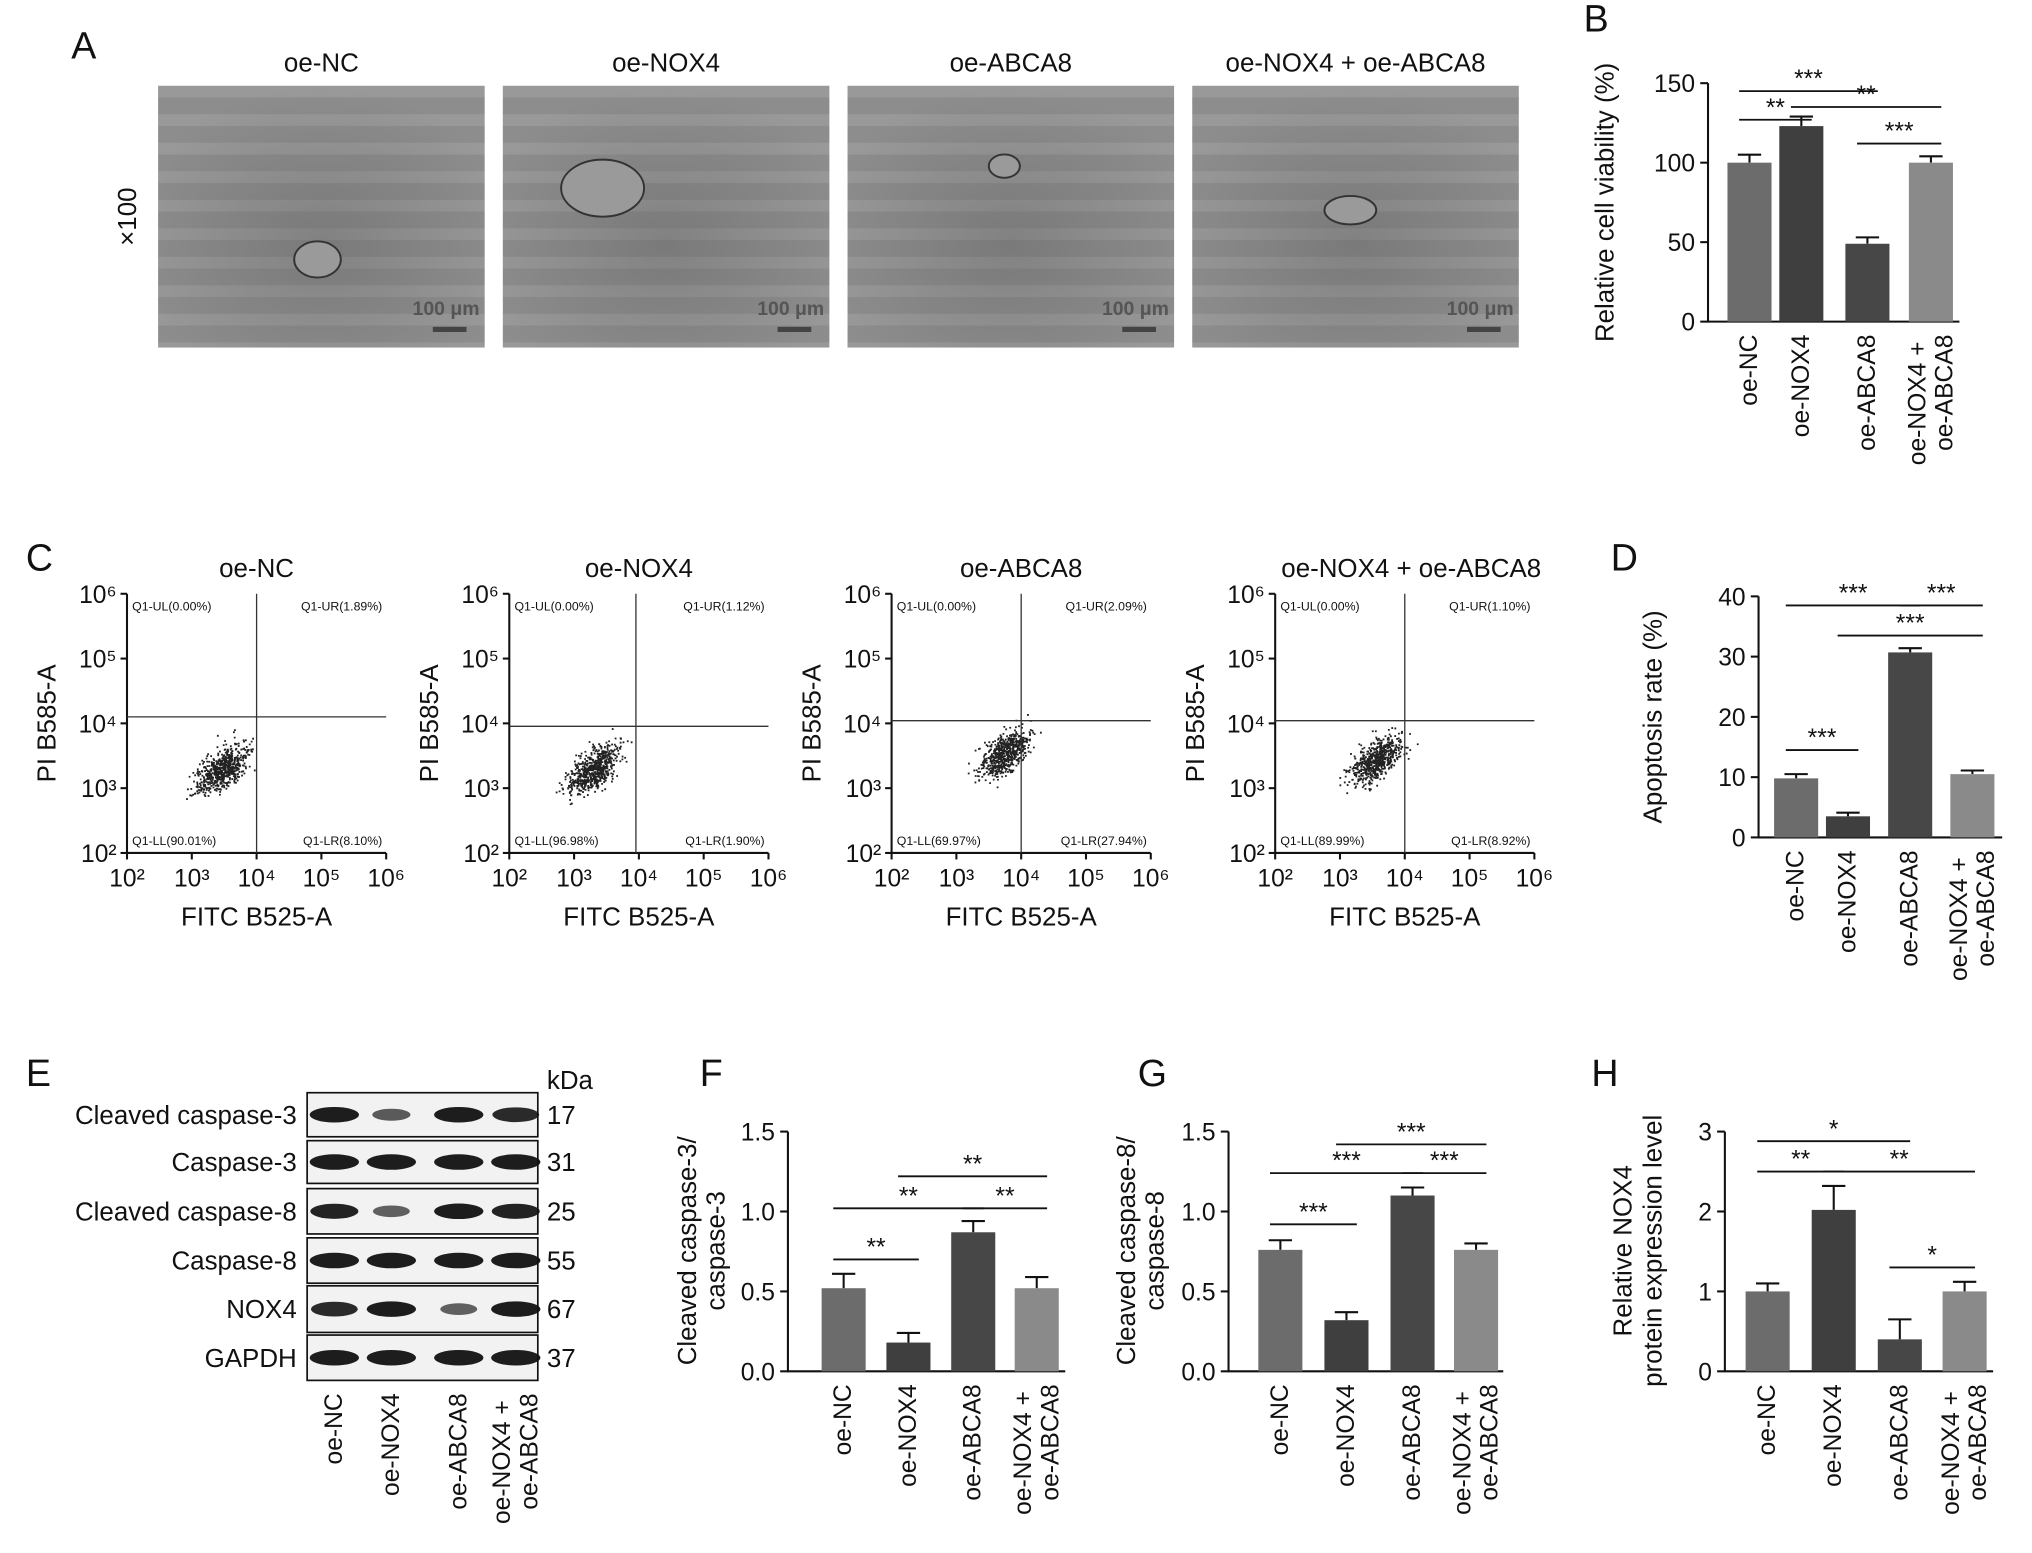 The height and width of the screenshot is (1553, 2032). What do you see at coordinates (1674, 164) in the screenshot?
I see `y-tick-label: 100` at bounding box center [1674, 164].